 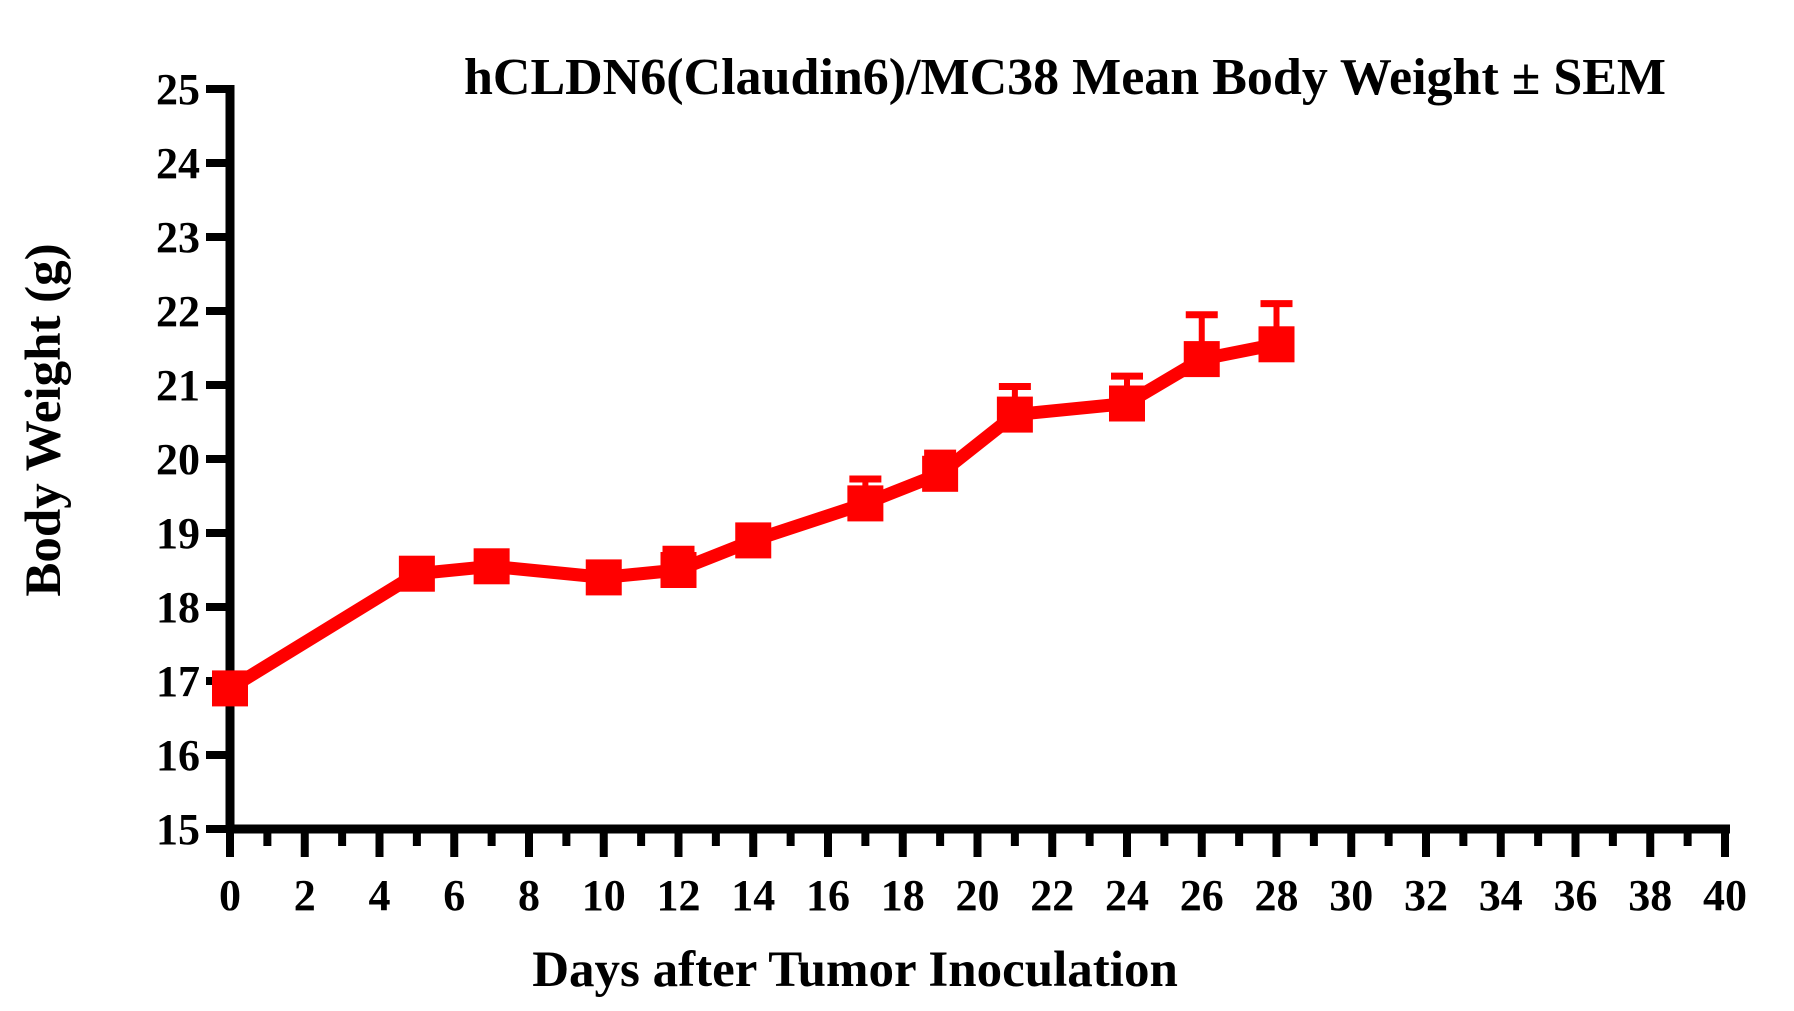 What do you see at coordinates (178, 533) in the screenshot?
I see `y-tick-label: 19` at bounding box center [178, 533].